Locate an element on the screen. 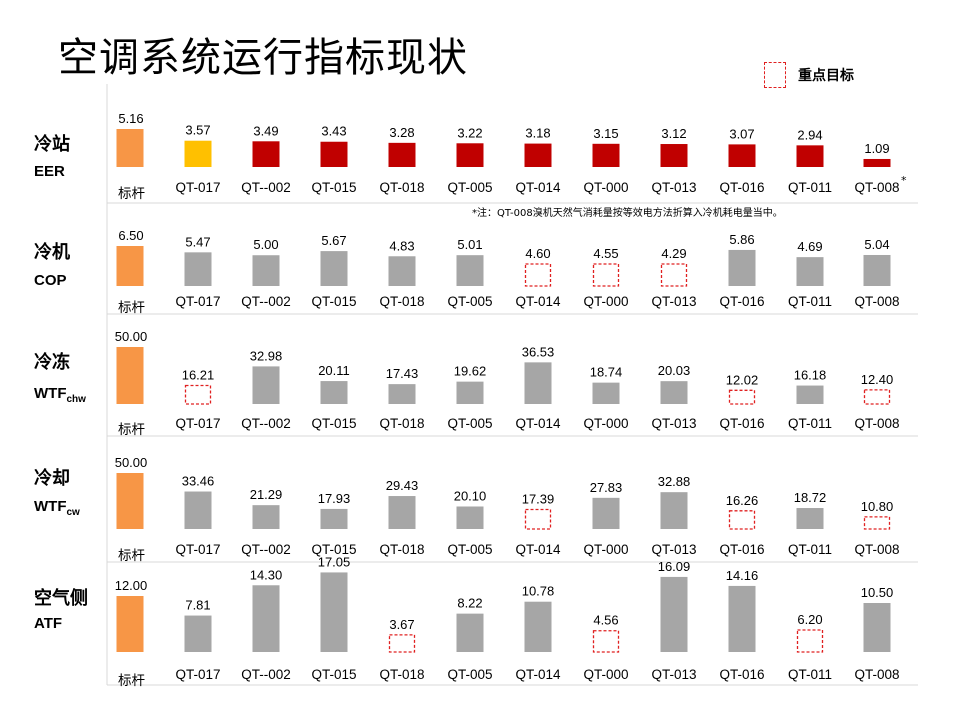 The height and width of the screenshot is (720, 960). value-label: 4.83 is located at coordinates (401, 245).